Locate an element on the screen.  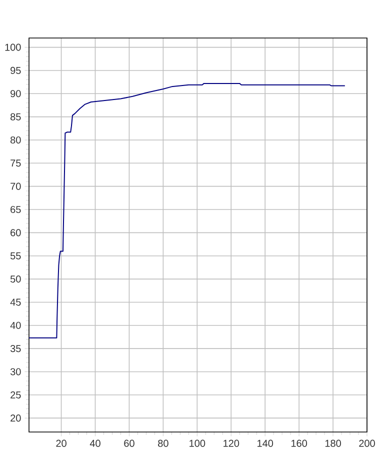
y-tick-label: 70 is located at coordinates (15, 186).